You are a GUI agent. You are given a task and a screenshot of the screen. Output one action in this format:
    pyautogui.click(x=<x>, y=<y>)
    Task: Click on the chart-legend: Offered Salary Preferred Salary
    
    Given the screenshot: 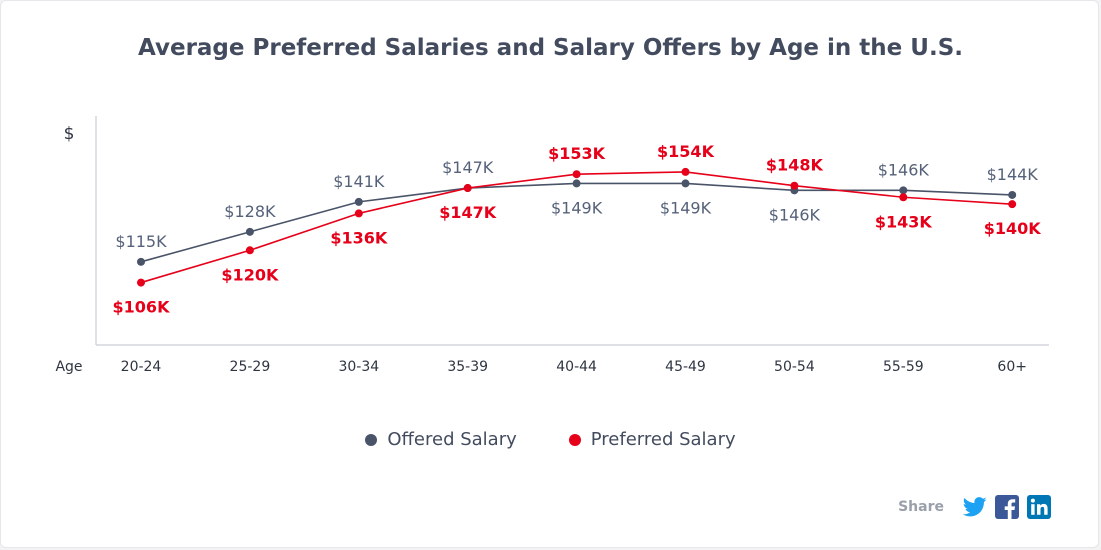 What is the action you would take?
    pyautogui.click(x=550, y=439)
    